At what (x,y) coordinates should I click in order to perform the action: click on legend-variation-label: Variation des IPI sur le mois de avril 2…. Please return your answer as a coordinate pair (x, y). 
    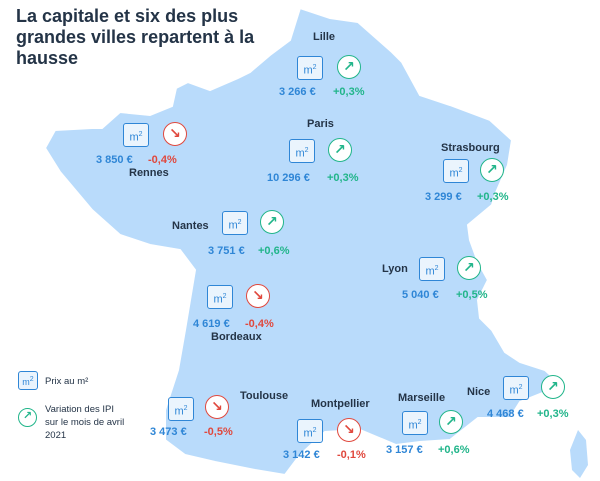
    Looking at the image, I should click on (85, 422).